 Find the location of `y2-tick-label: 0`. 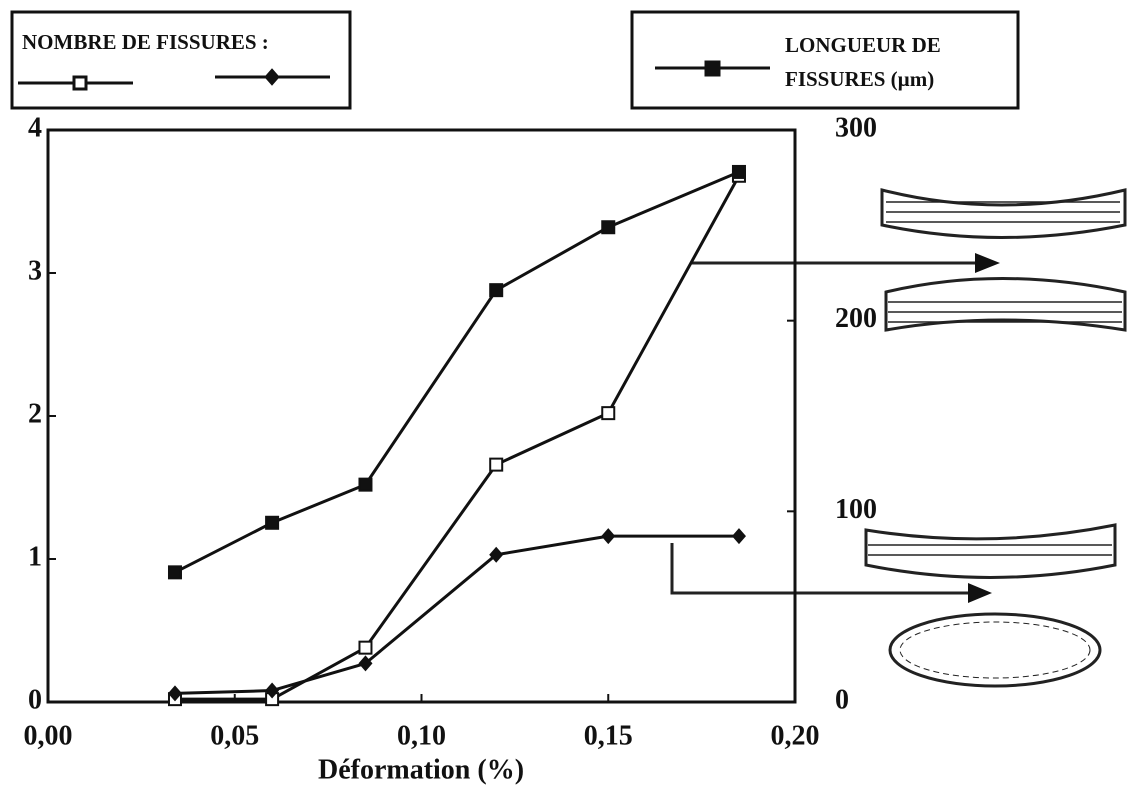

y2-tick-label: 0 is located at coordinates (842, 699).